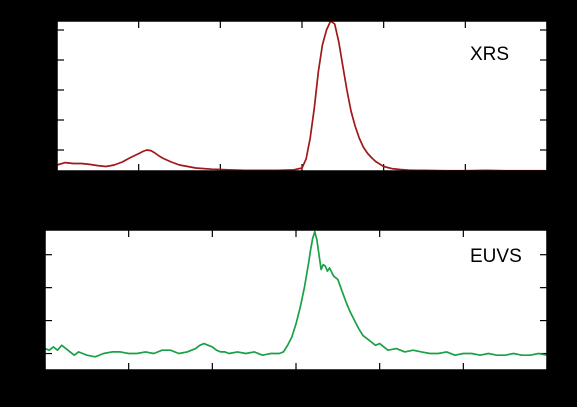 This screenshot has height=407, width=577. What do you see at coordinates (57, 181) in the screenshot?
I see `xrays-x-tick-label: 10:00` at bounding box center [57, 181].